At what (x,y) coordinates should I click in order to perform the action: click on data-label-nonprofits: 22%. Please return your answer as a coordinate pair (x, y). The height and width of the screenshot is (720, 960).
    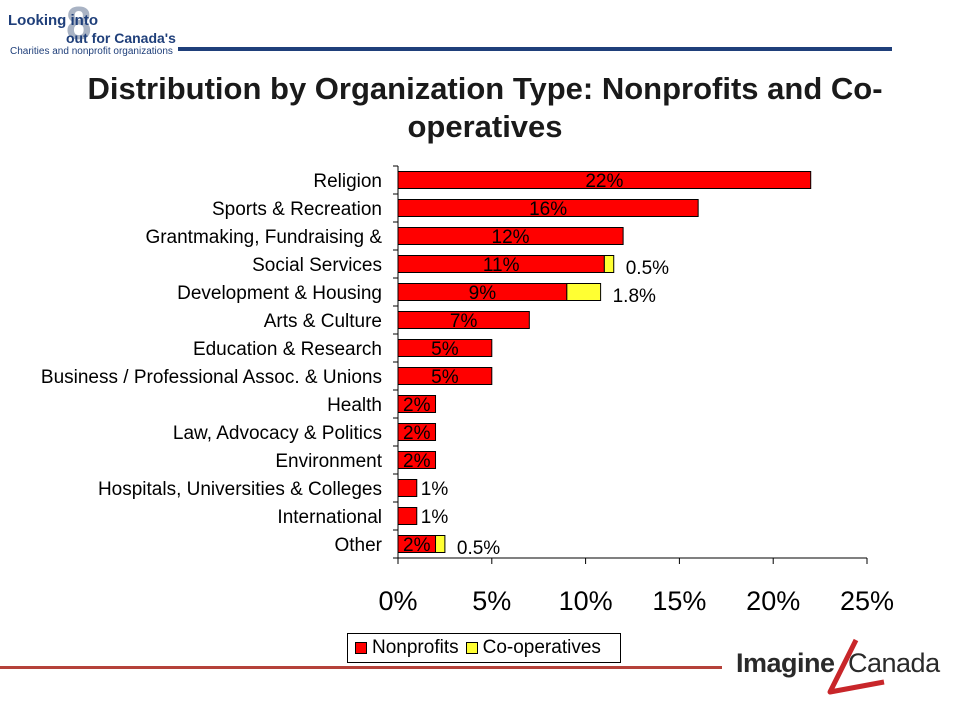
    Looking at the image, I should click on (604, 181).